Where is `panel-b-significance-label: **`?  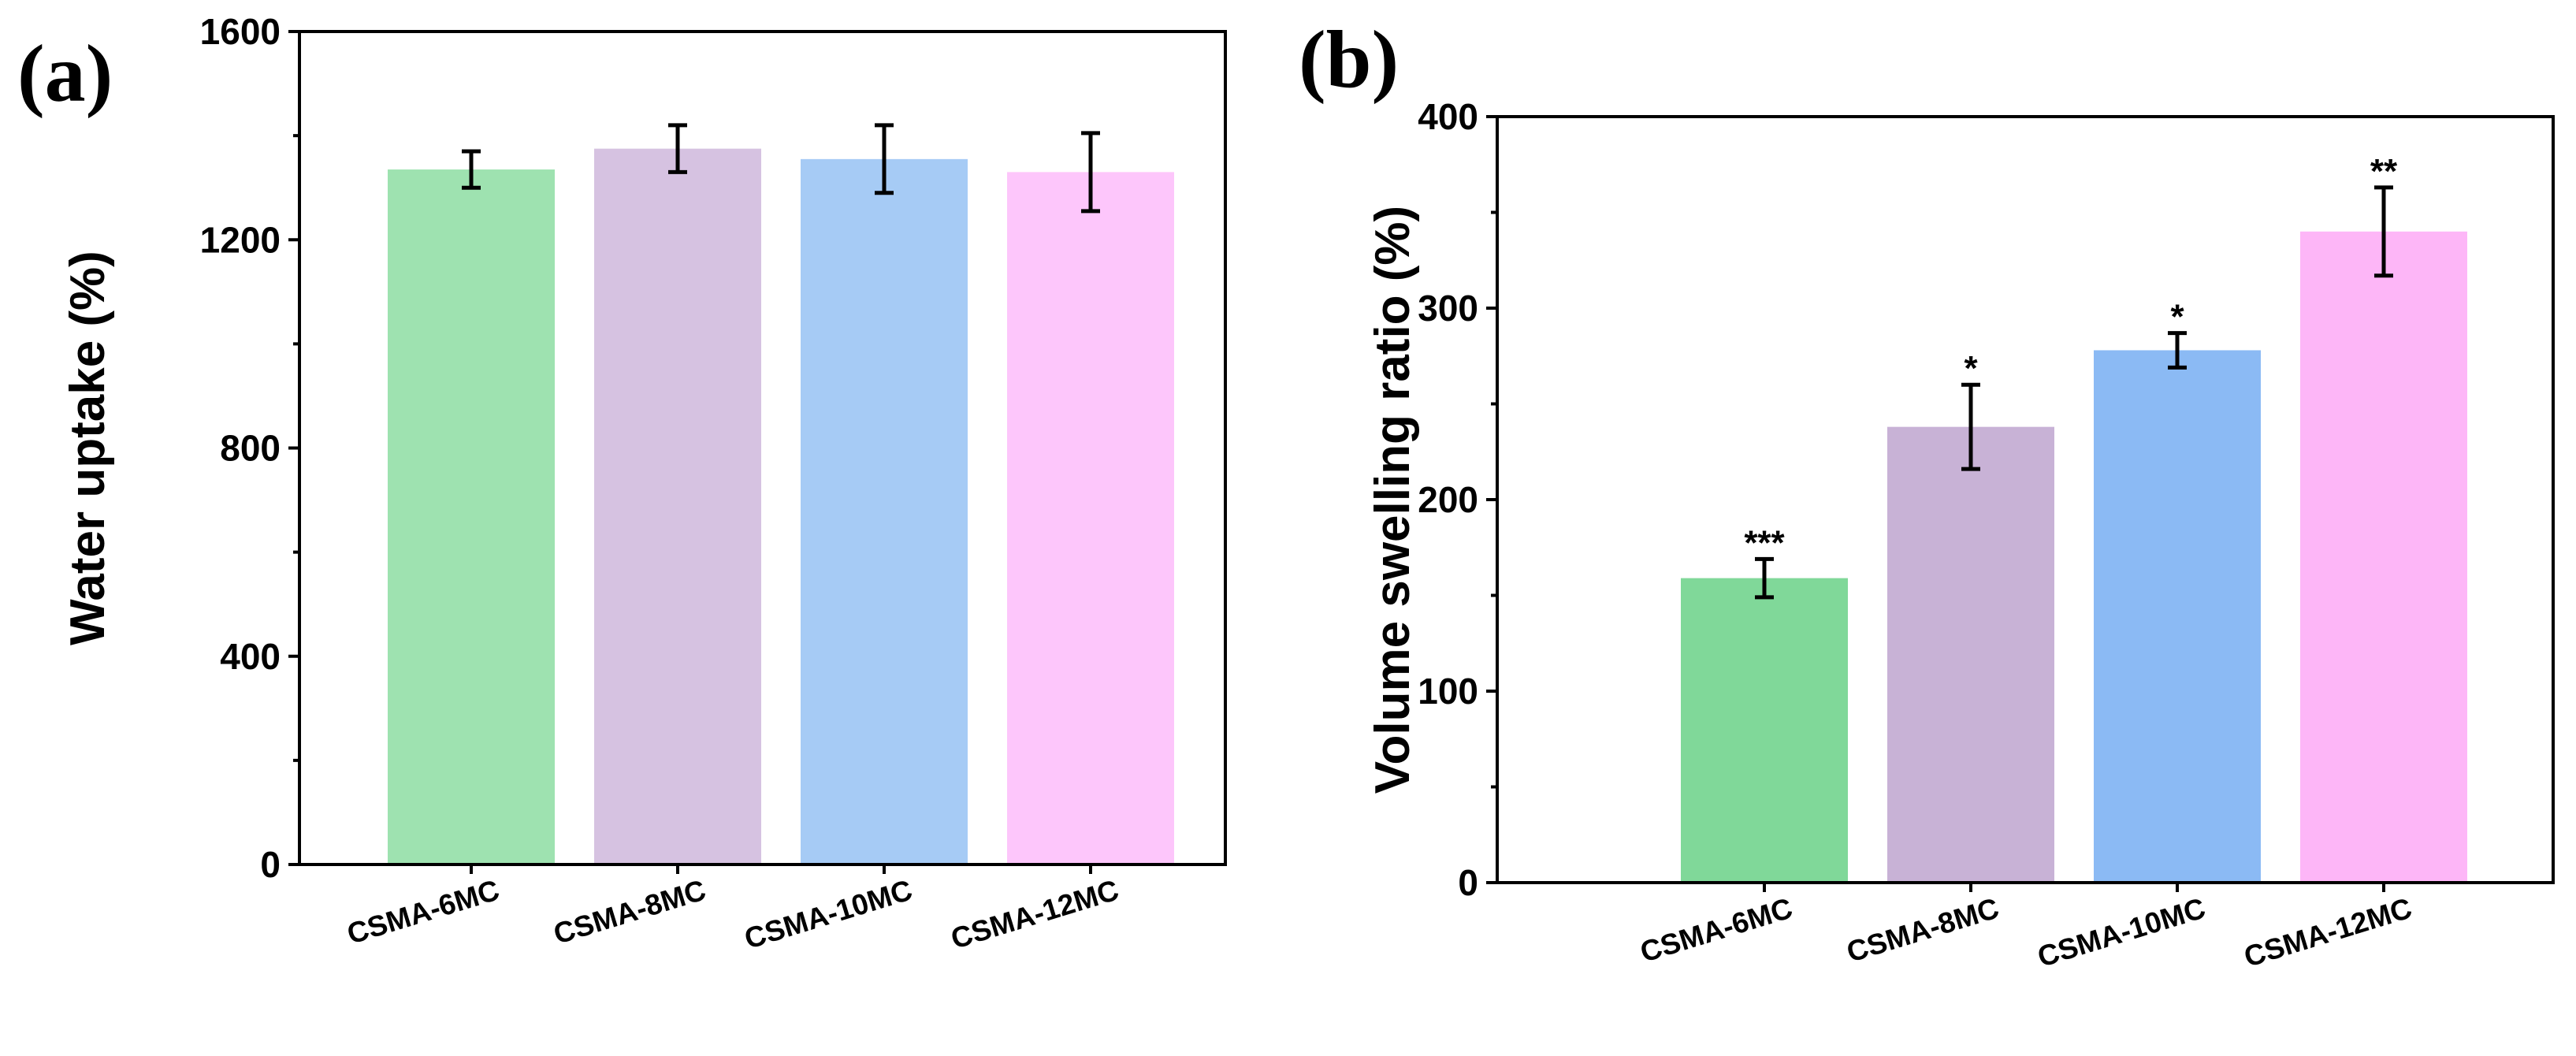
panel-b-significance-label: ** is located at coordinates (2384, 172).